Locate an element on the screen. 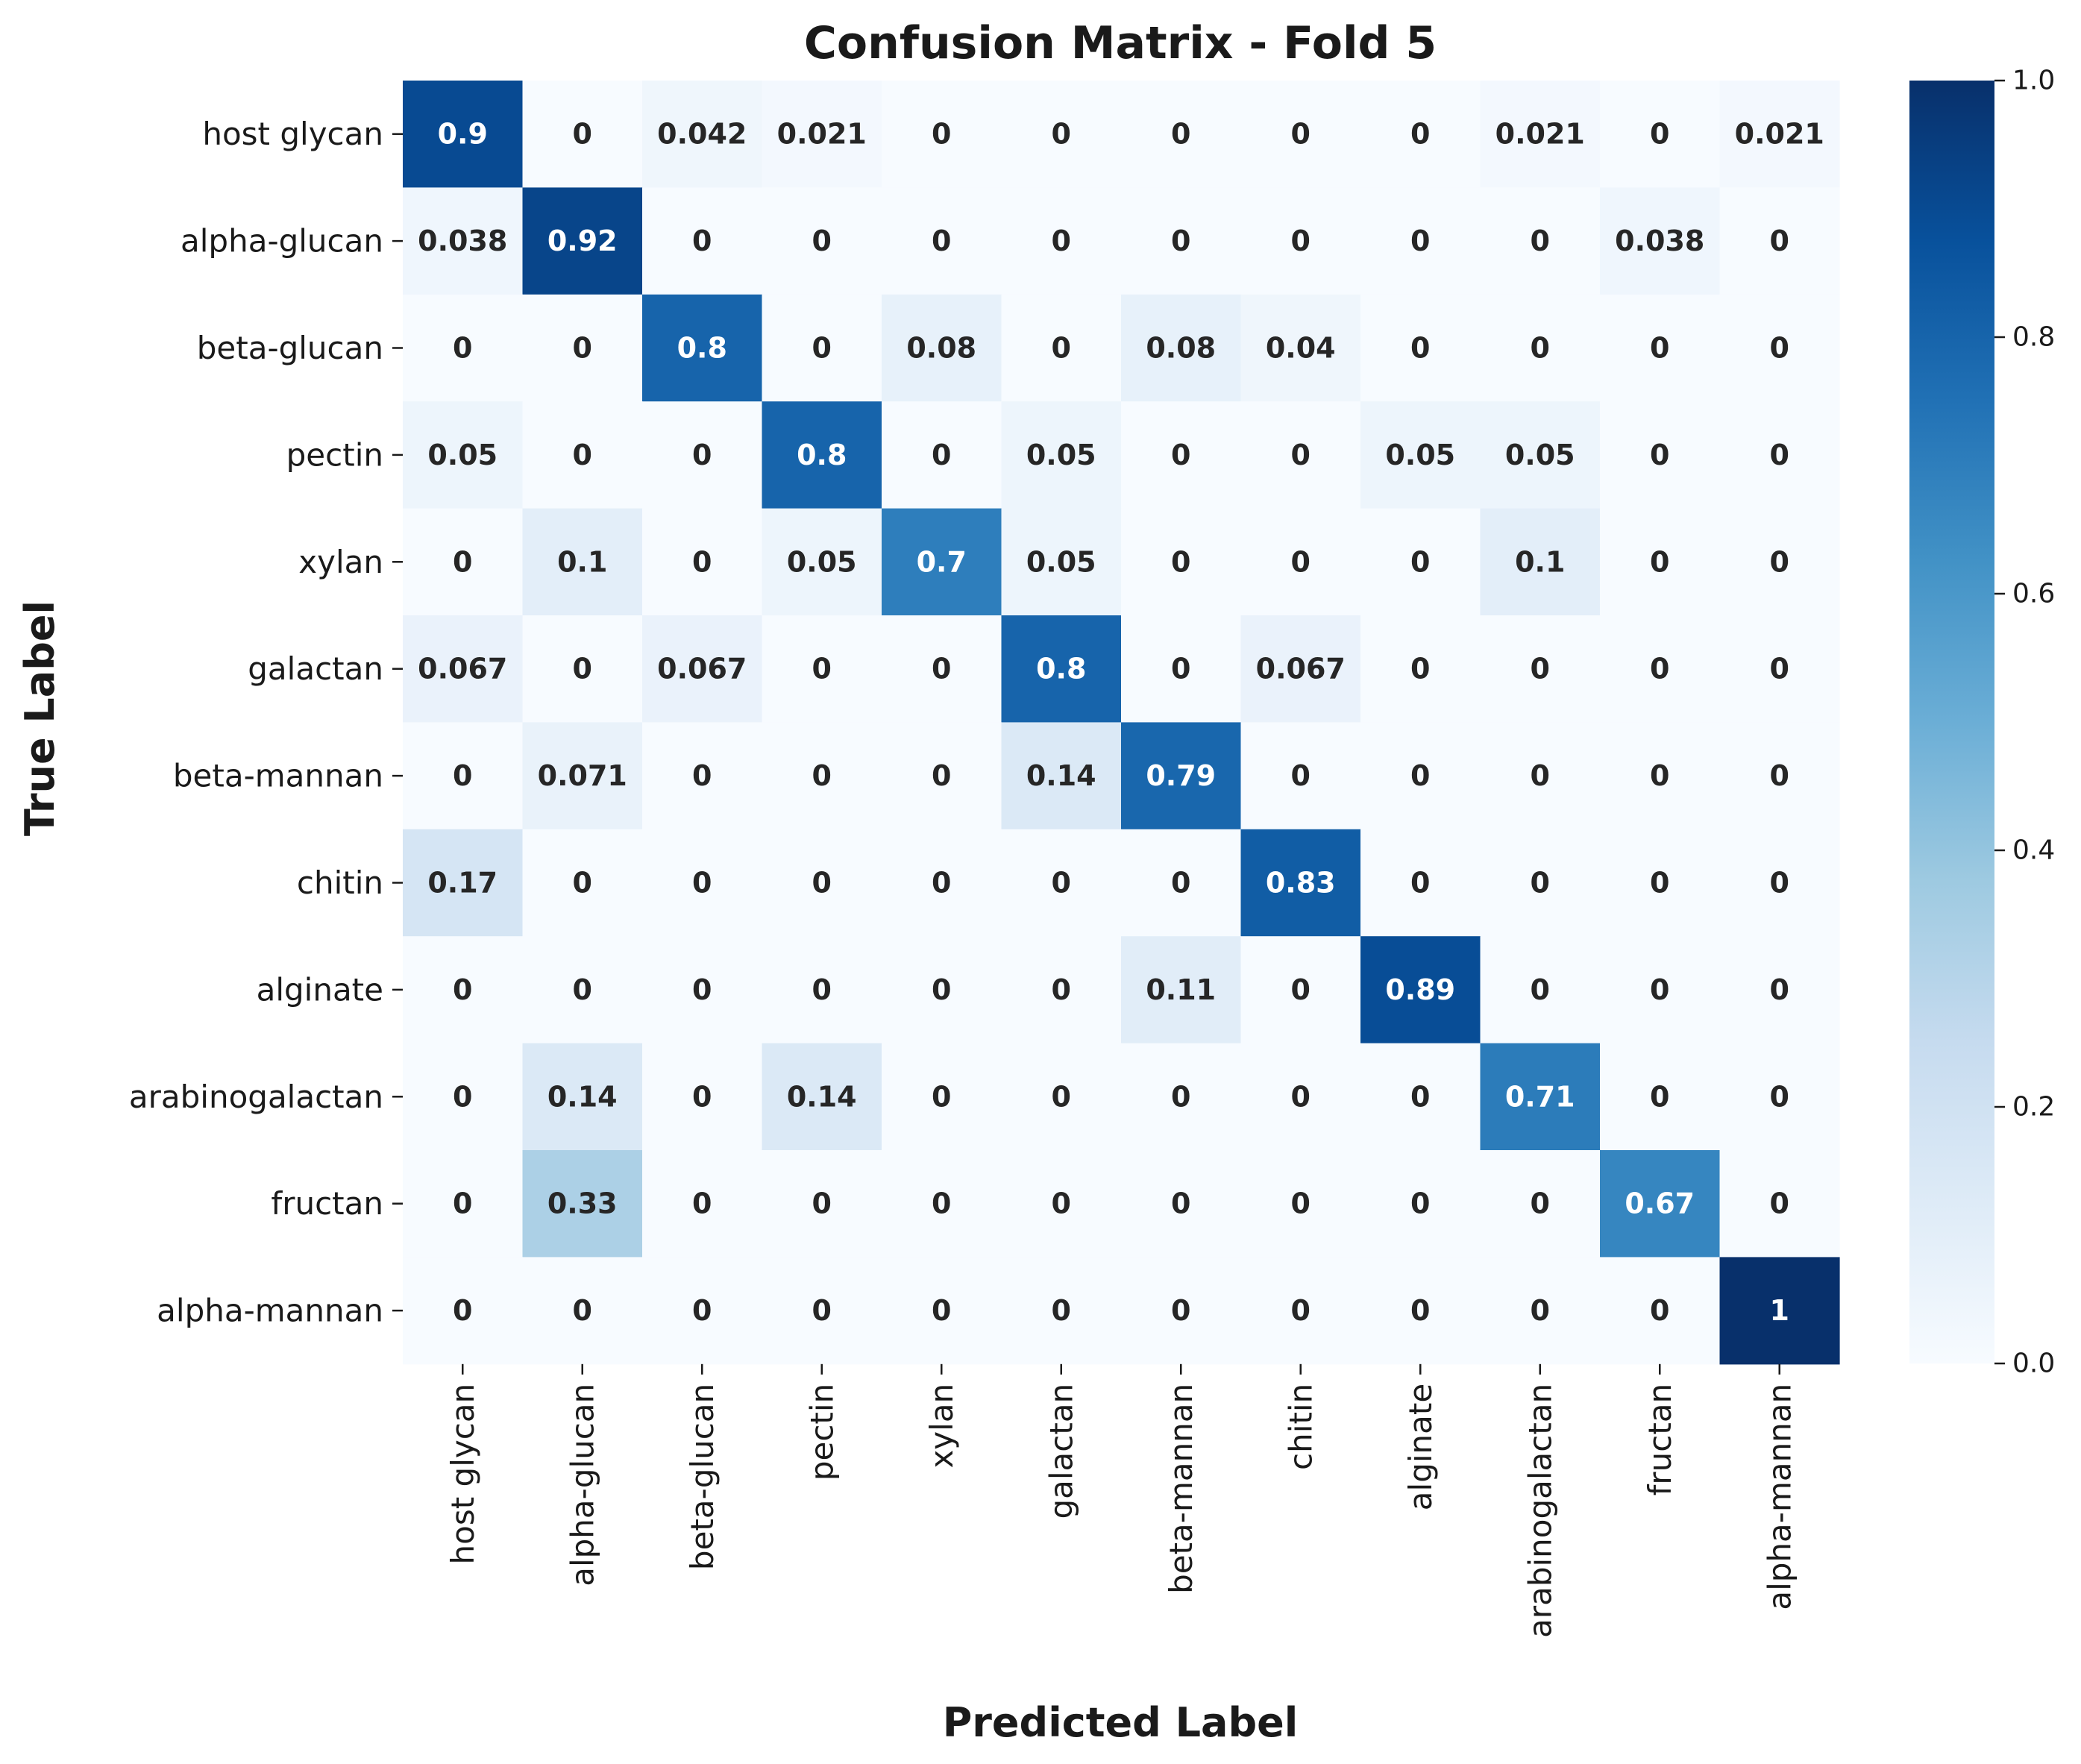 This screenshot has width=2081, height=1764. cell-value-label: 0.05 is located at coordinates (1061, 561).